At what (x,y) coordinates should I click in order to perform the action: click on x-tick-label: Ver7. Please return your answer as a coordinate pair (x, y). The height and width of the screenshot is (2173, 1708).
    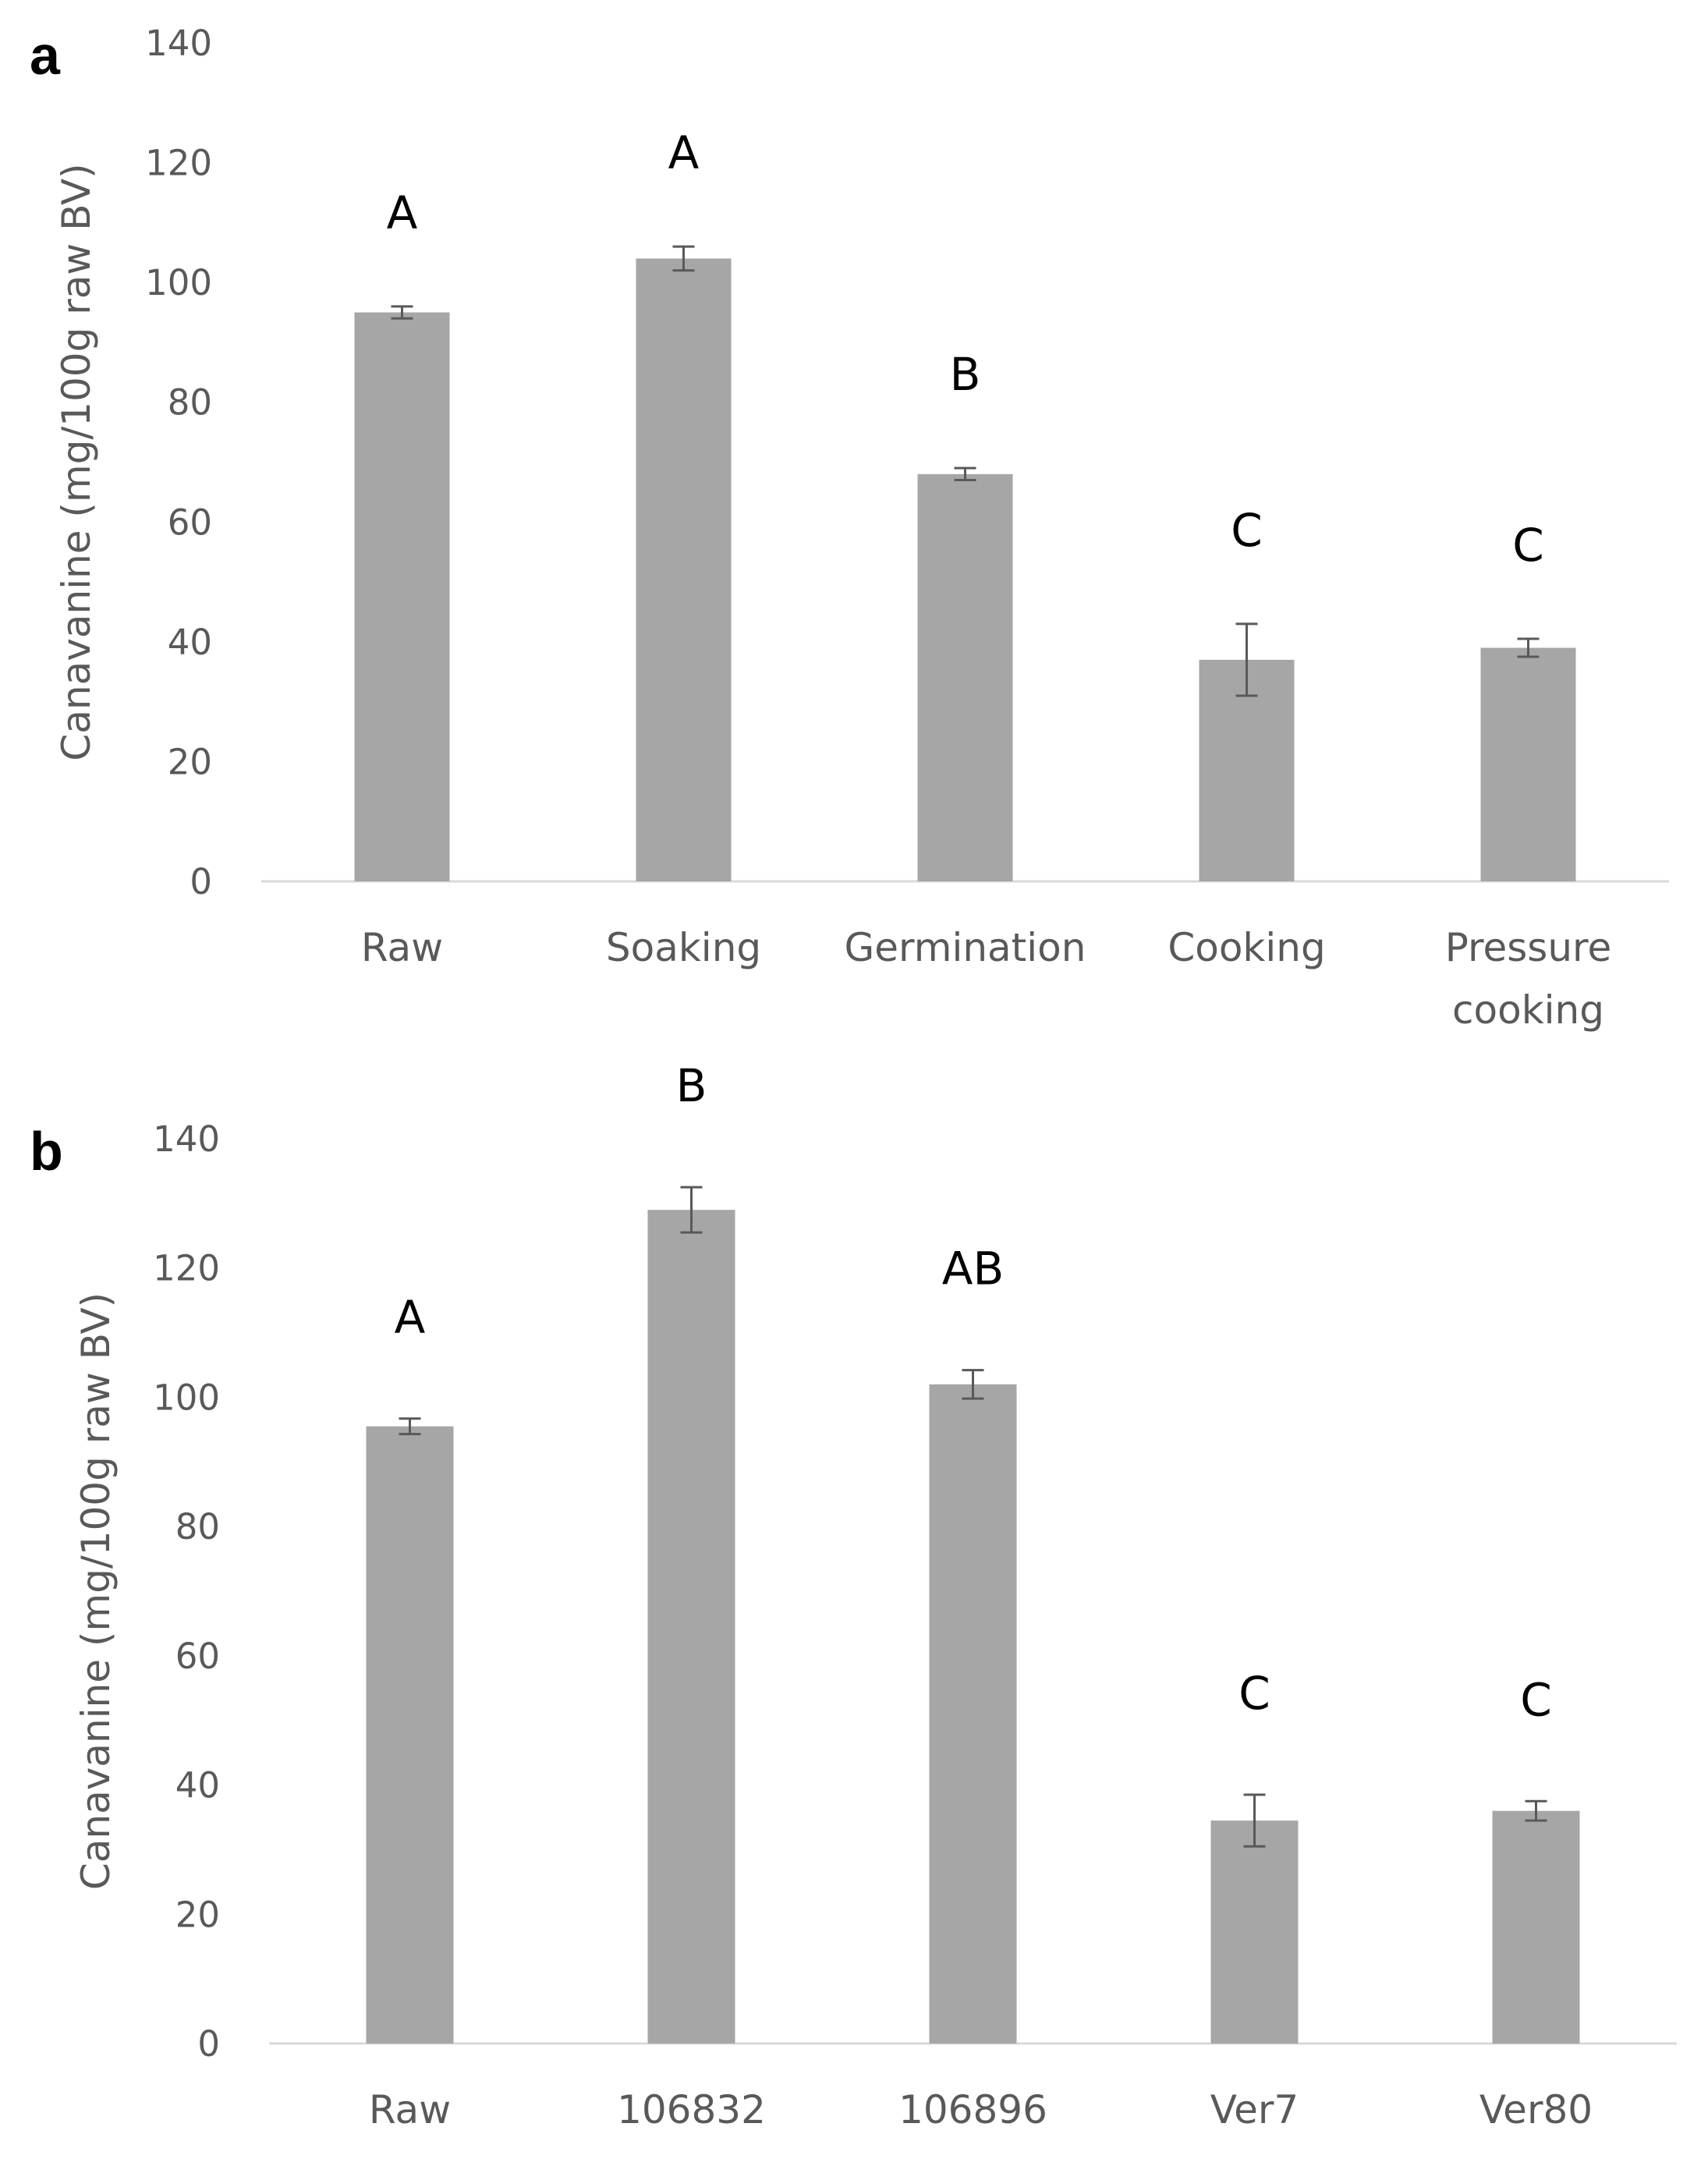
    Looking at the image, I should click on (1254, 2109).